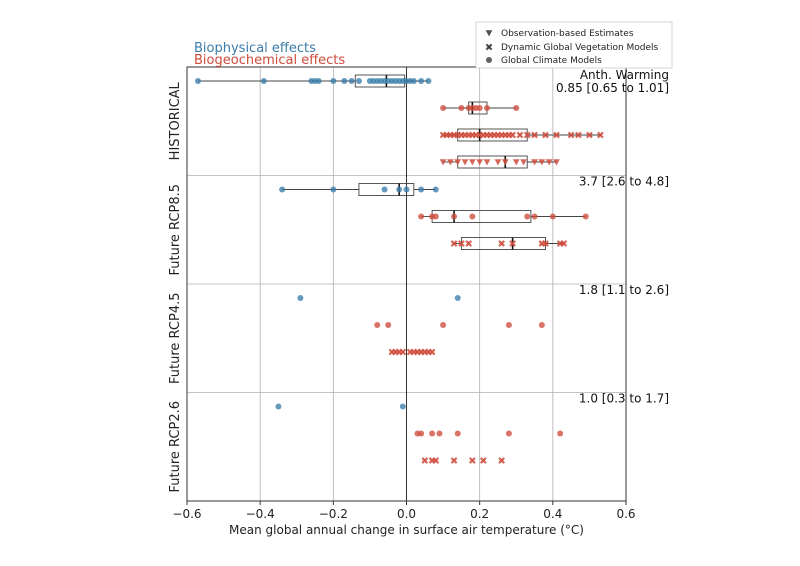 The width and height of the screenshot is (800, 566). I want to click on x-tick-label: 0.2, so click(479, 514).